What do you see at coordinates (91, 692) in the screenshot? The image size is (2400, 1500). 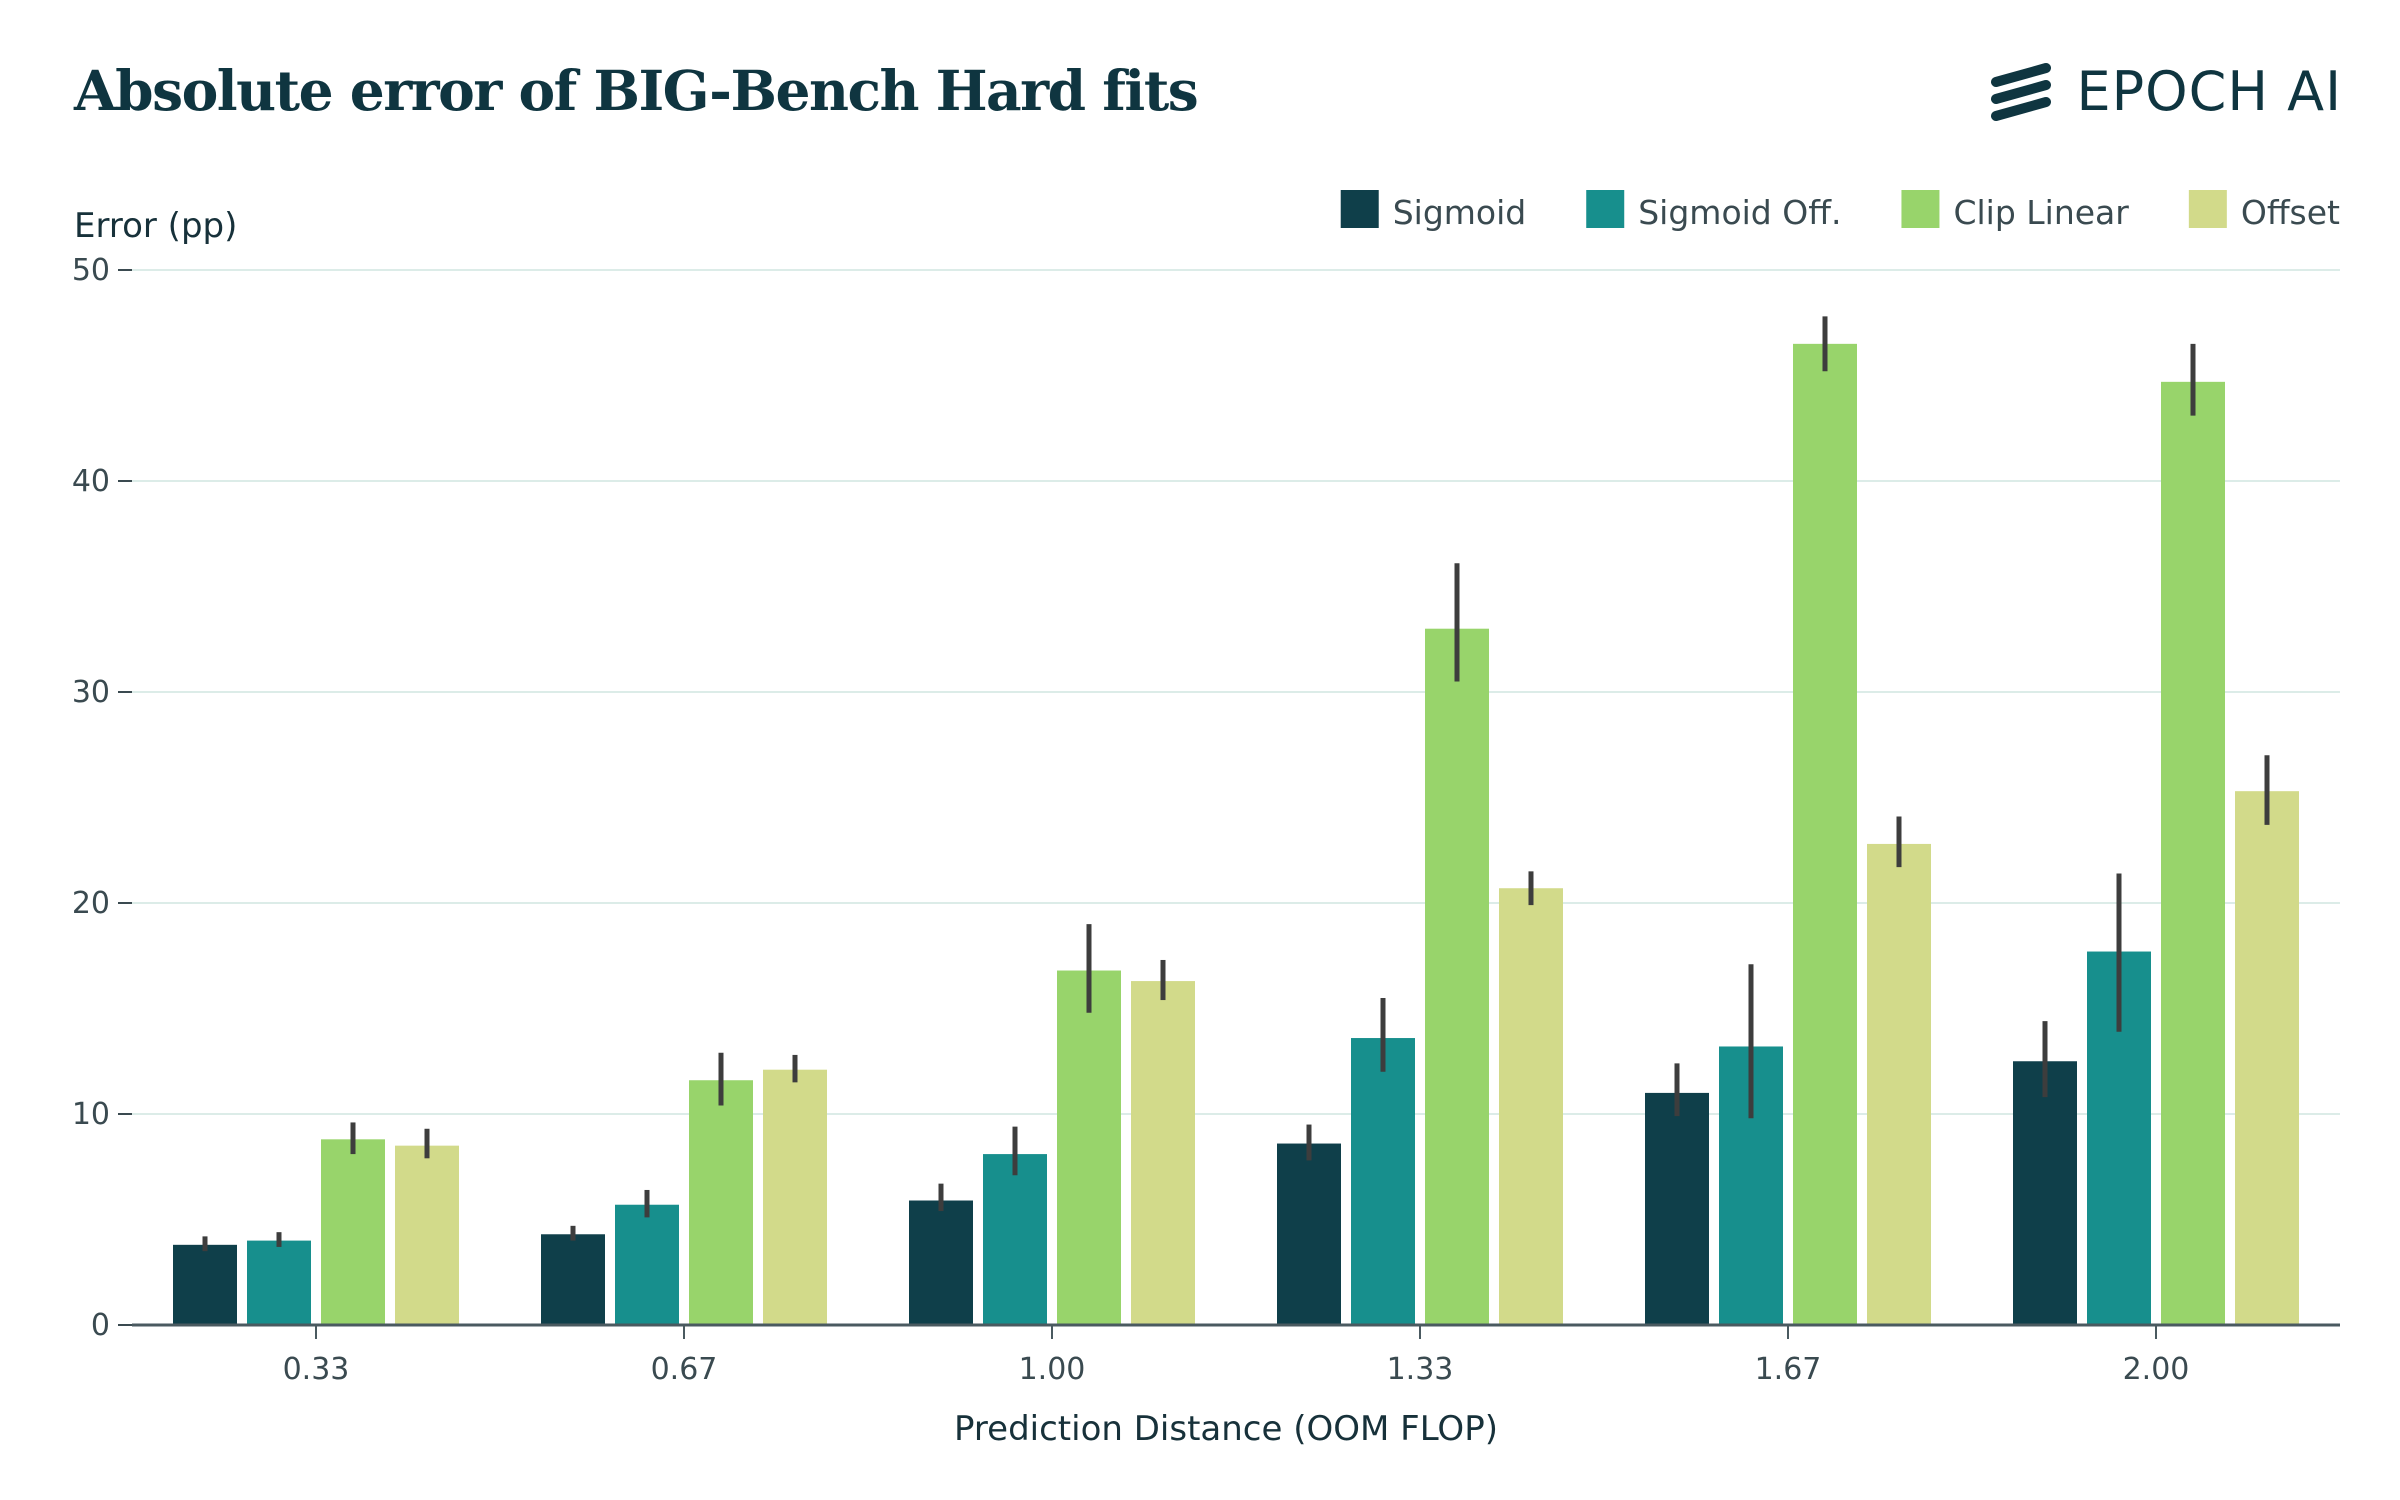 I see `y-tick-label: 30` at bounding box center [91, 692].